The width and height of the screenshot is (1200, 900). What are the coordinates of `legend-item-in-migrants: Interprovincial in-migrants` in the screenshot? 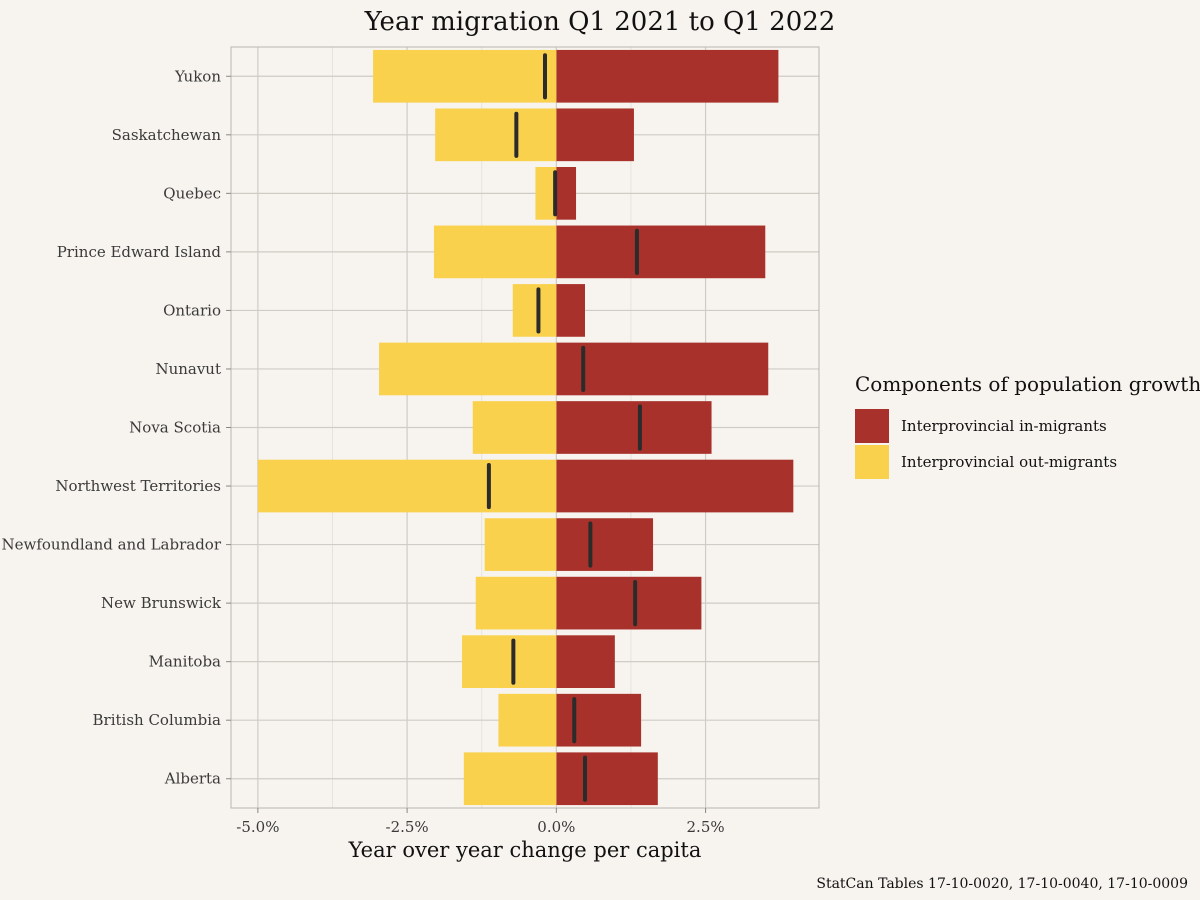 It's located at (1027, 426).